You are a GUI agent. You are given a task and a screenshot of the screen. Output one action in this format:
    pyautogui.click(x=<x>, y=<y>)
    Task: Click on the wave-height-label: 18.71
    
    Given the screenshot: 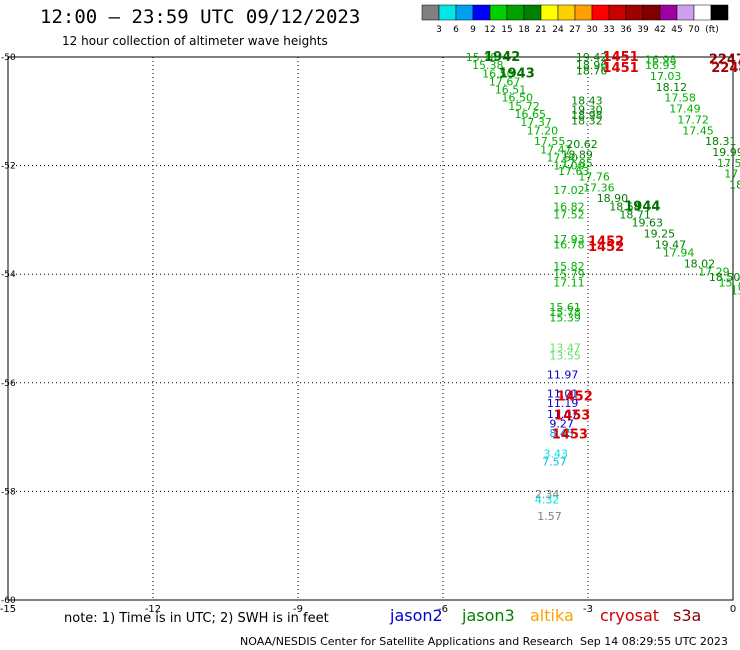 What is the action you would take?
    pyautogui.click(x=635, y=214)
    